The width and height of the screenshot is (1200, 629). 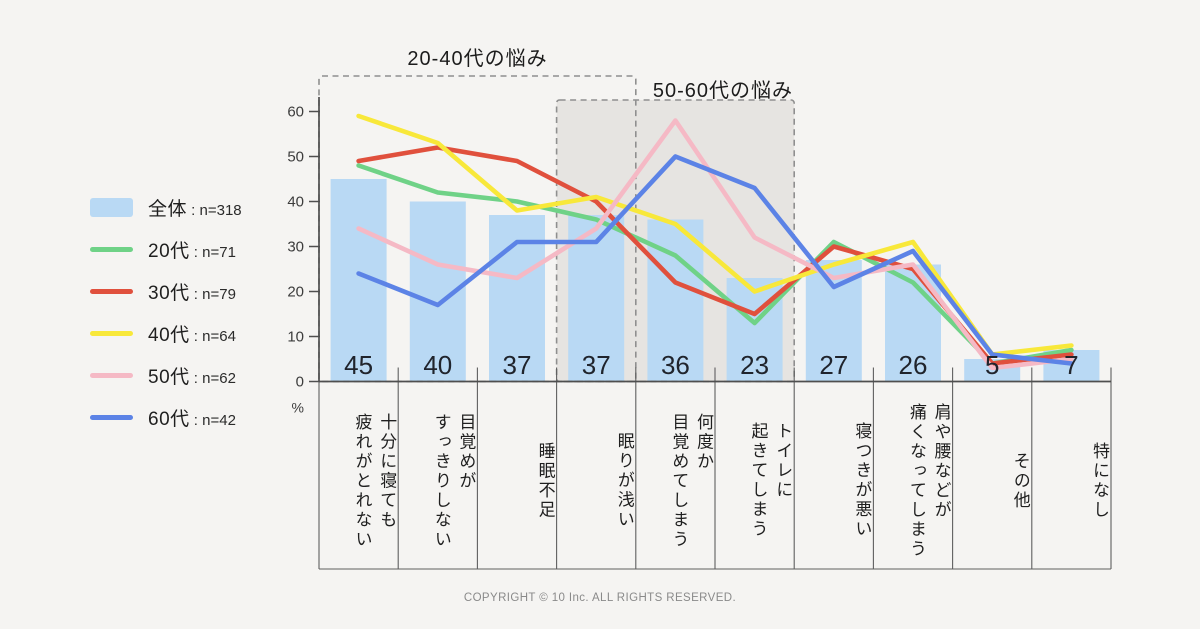 What do you see at coordinates (374, 481) in the screenshot?
I see `category-label-0: 十分に寝ても 疲れがとれない` at bounding box center [374, 481].